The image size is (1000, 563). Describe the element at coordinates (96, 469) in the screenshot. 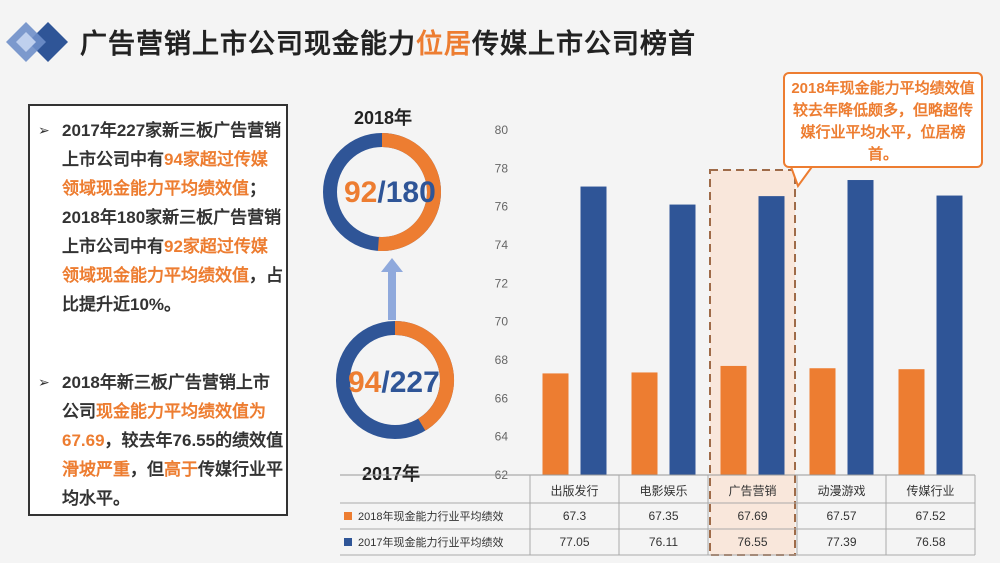

I see `highlight-text: 滑坡严重` at that location.